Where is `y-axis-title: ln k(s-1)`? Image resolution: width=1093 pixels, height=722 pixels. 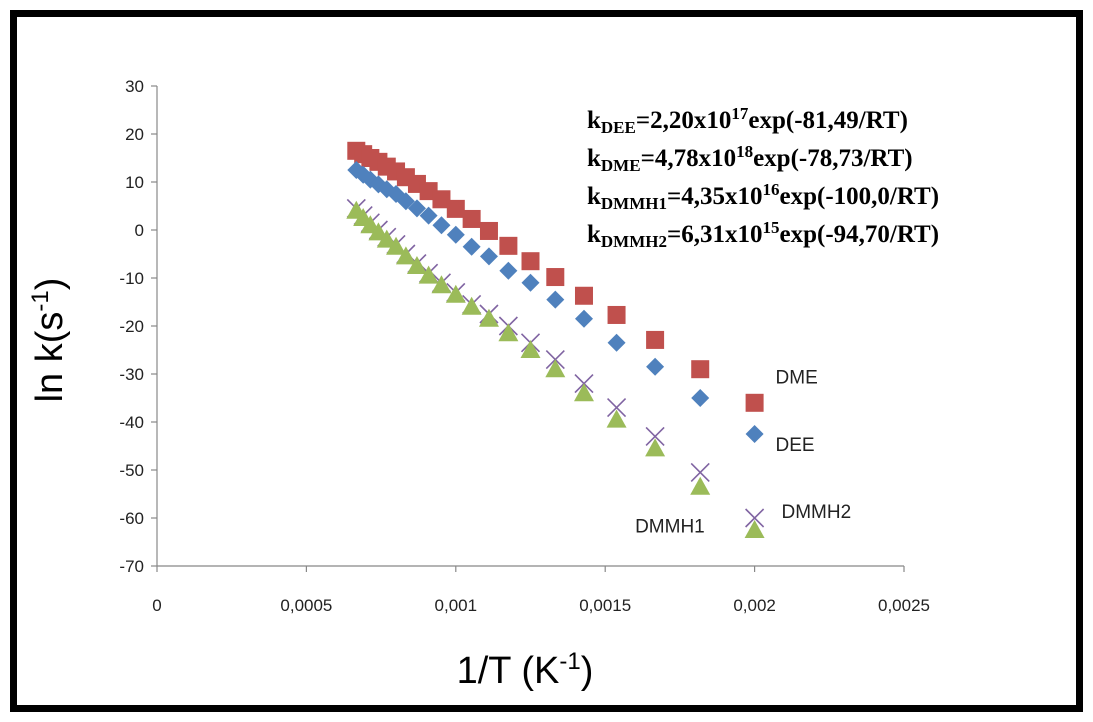
y-axis-title: ln k(s-1) is located at coordinates (49, 340).